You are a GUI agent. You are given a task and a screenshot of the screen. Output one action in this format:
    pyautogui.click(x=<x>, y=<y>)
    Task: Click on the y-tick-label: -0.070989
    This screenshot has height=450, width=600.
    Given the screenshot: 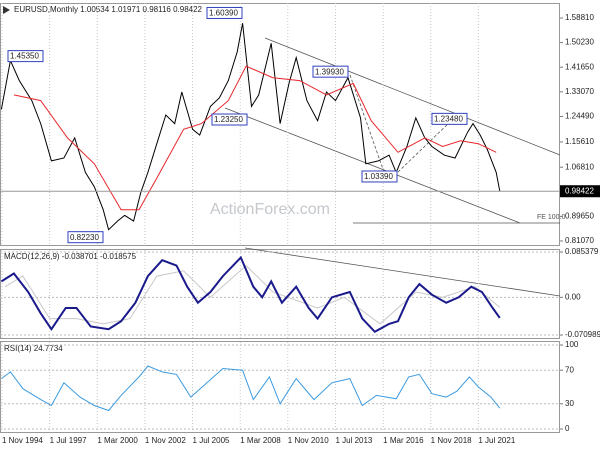 What is the action you would take?
    pyautogui.click(x=582, y=334)
    